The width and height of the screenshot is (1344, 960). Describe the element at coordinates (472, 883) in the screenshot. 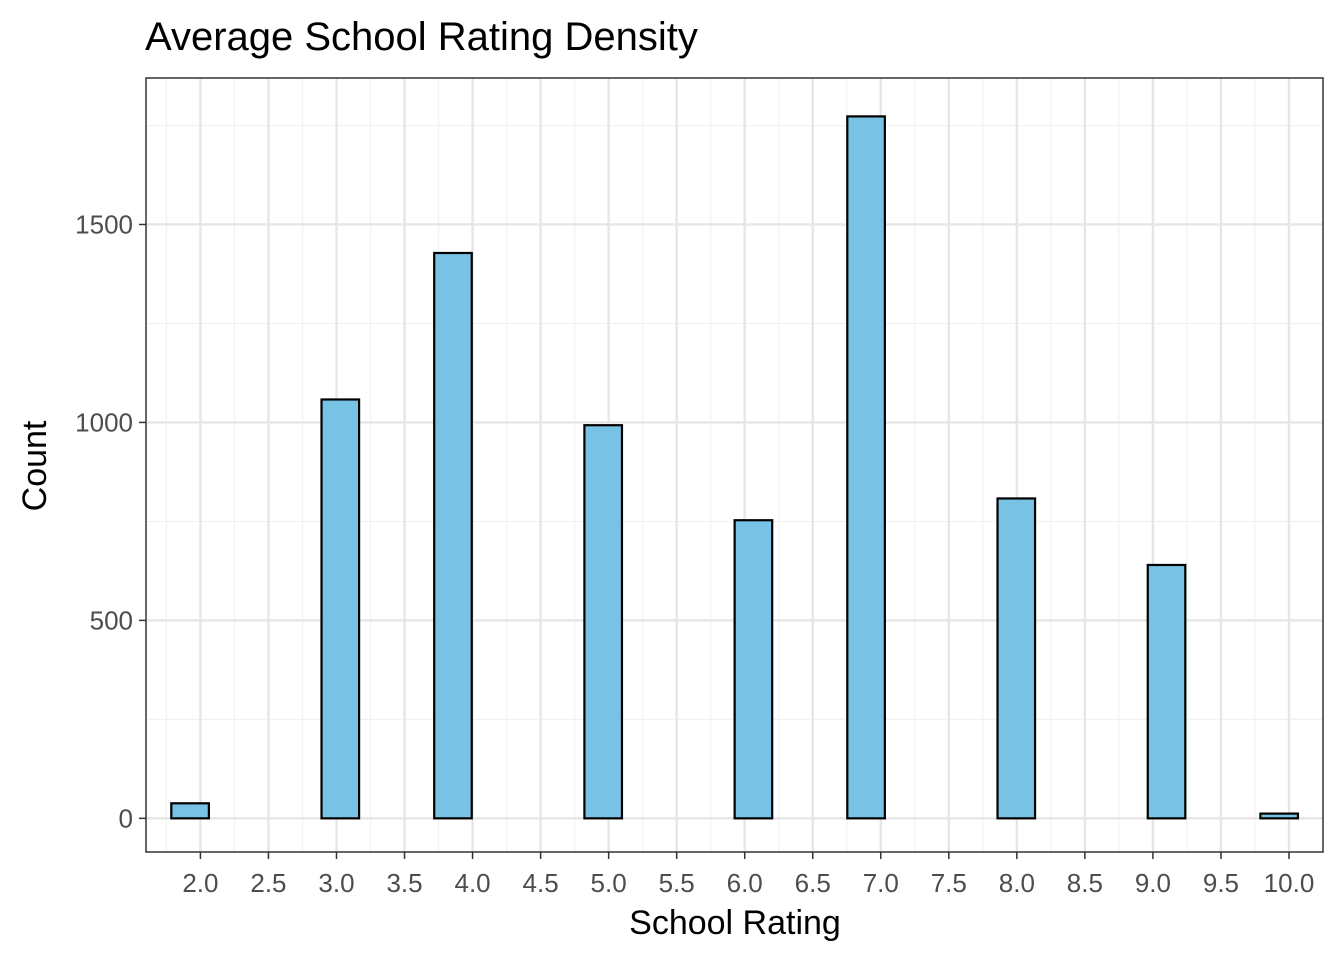

I see `x-tick-label: 4.0` at that location.